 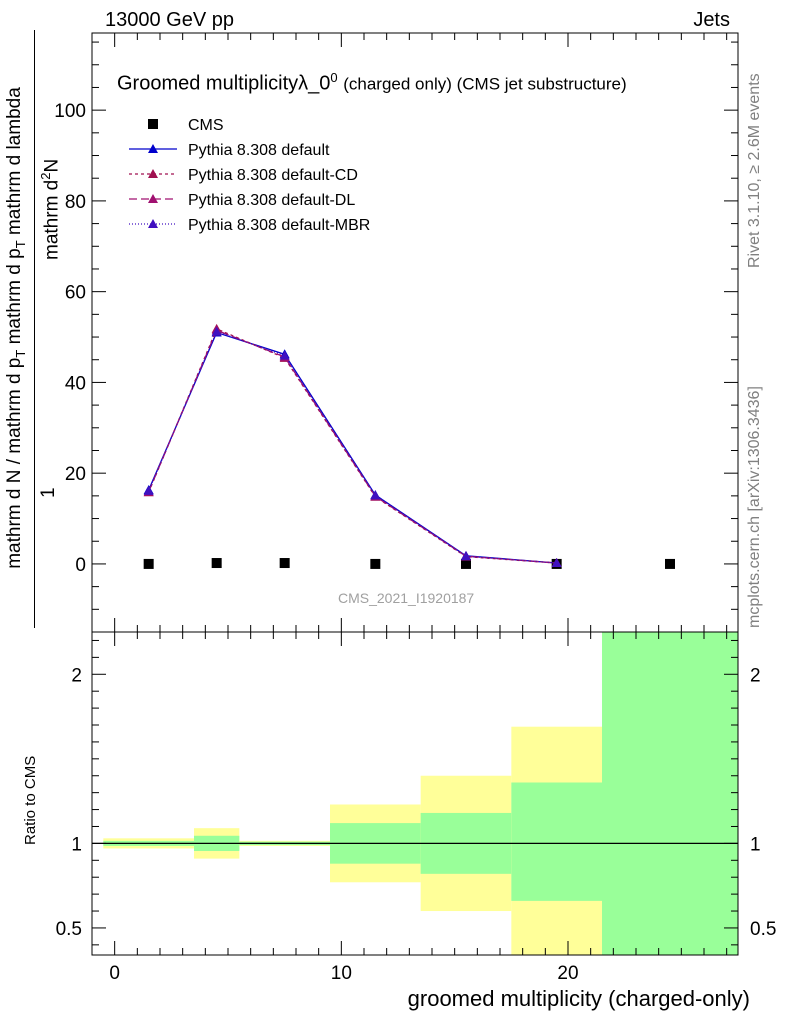 I want to click on series-2-line, so click(x=352, y=446).